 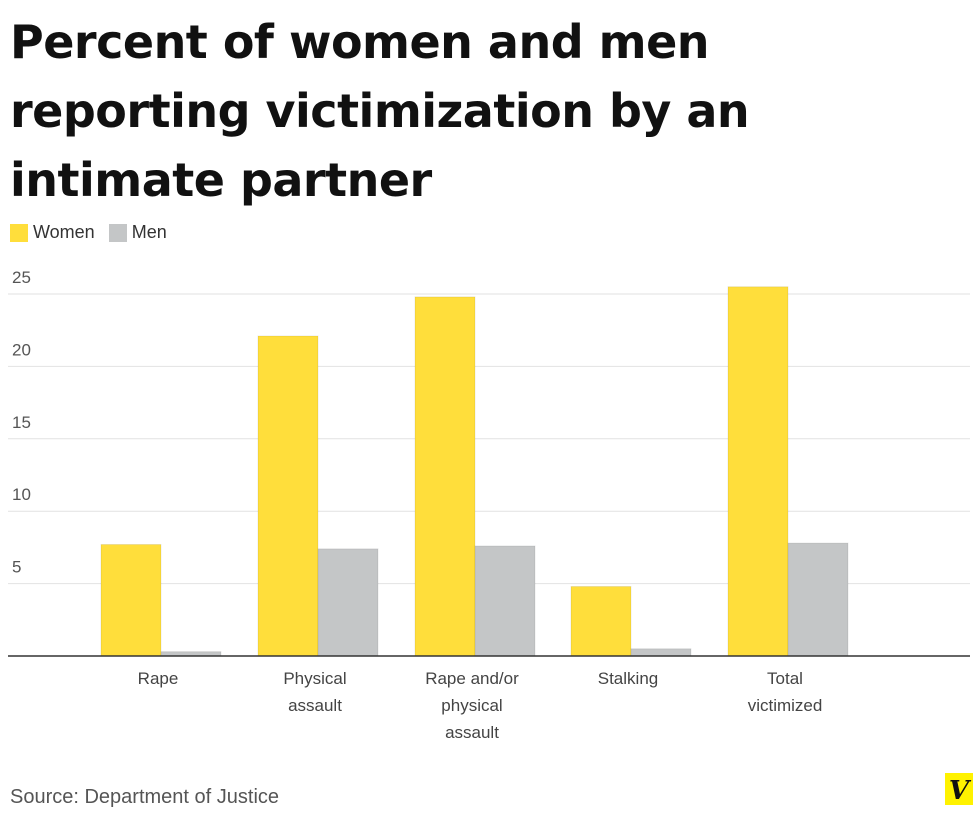 What do you see at coordinates (21, 422) in the screenshot?
I see `y-tick-label-15: 15` at bounding box center [21, 422].